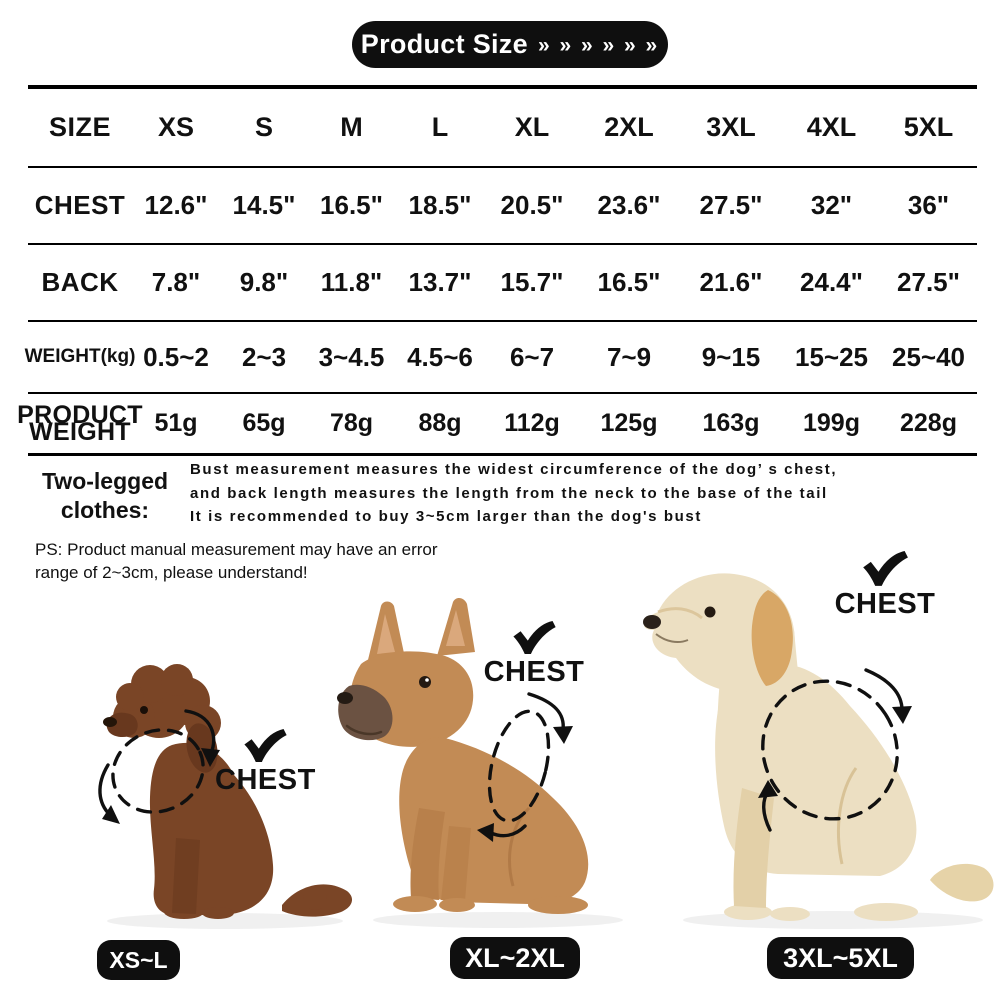  I want to click on row-label-size: SIZE, so click(79, 127).